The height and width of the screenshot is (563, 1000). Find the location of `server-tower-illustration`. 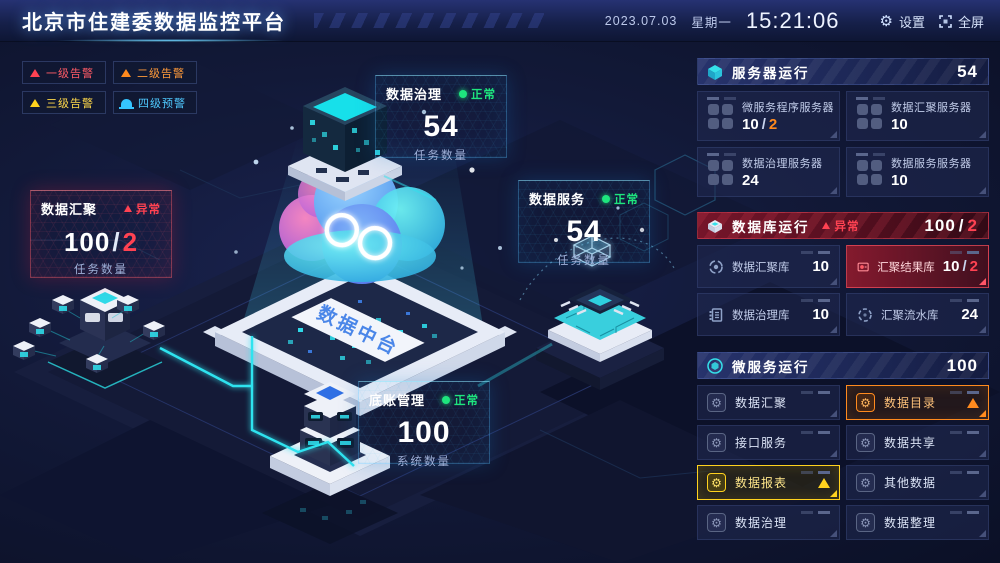

server-tower-illustration is located at coordinates (362, 144).